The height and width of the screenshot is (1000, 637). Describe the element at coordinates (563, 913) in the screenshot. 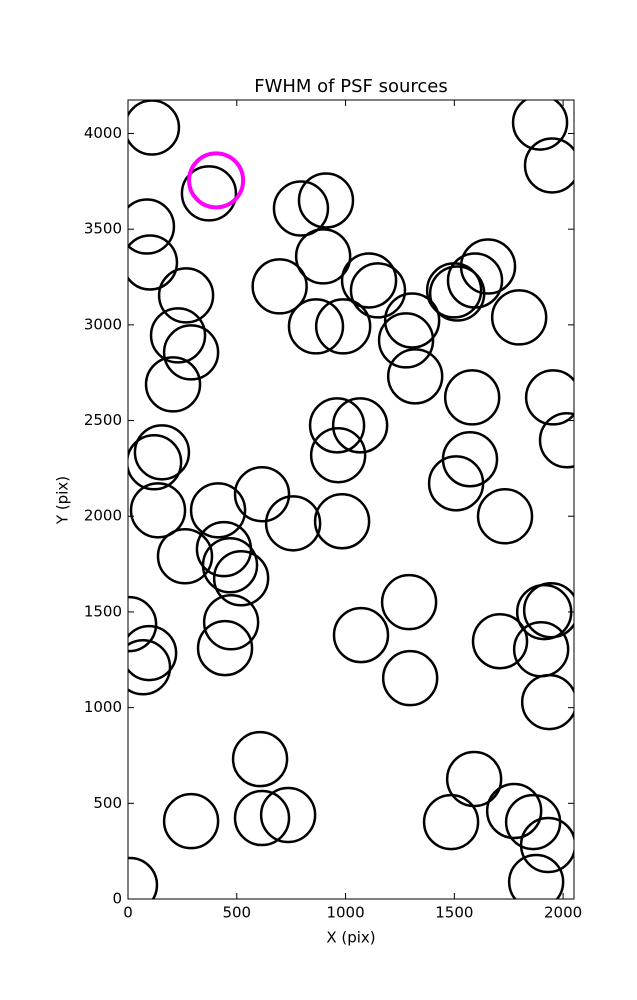

I see `x-tick-label: 2000` at that location.